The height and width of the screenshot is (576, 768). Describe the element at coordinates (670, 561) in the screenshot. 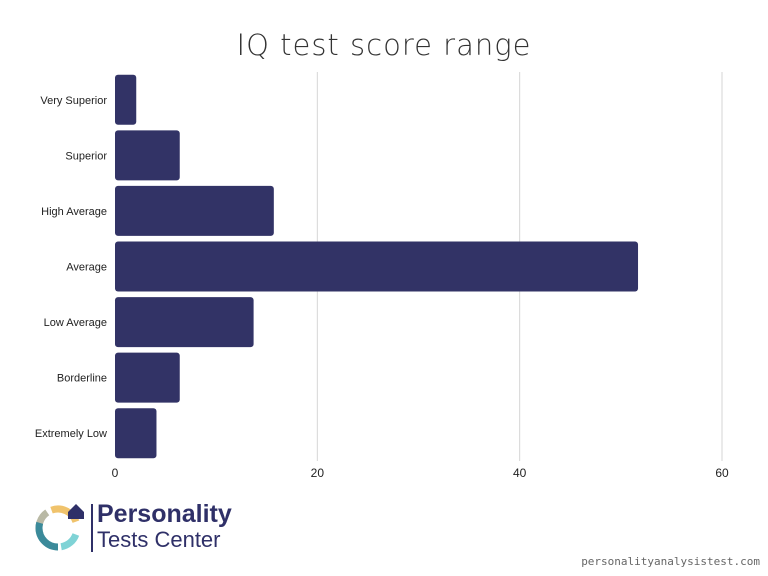

I see `website-url: personalityanalysistest.com` at that location.